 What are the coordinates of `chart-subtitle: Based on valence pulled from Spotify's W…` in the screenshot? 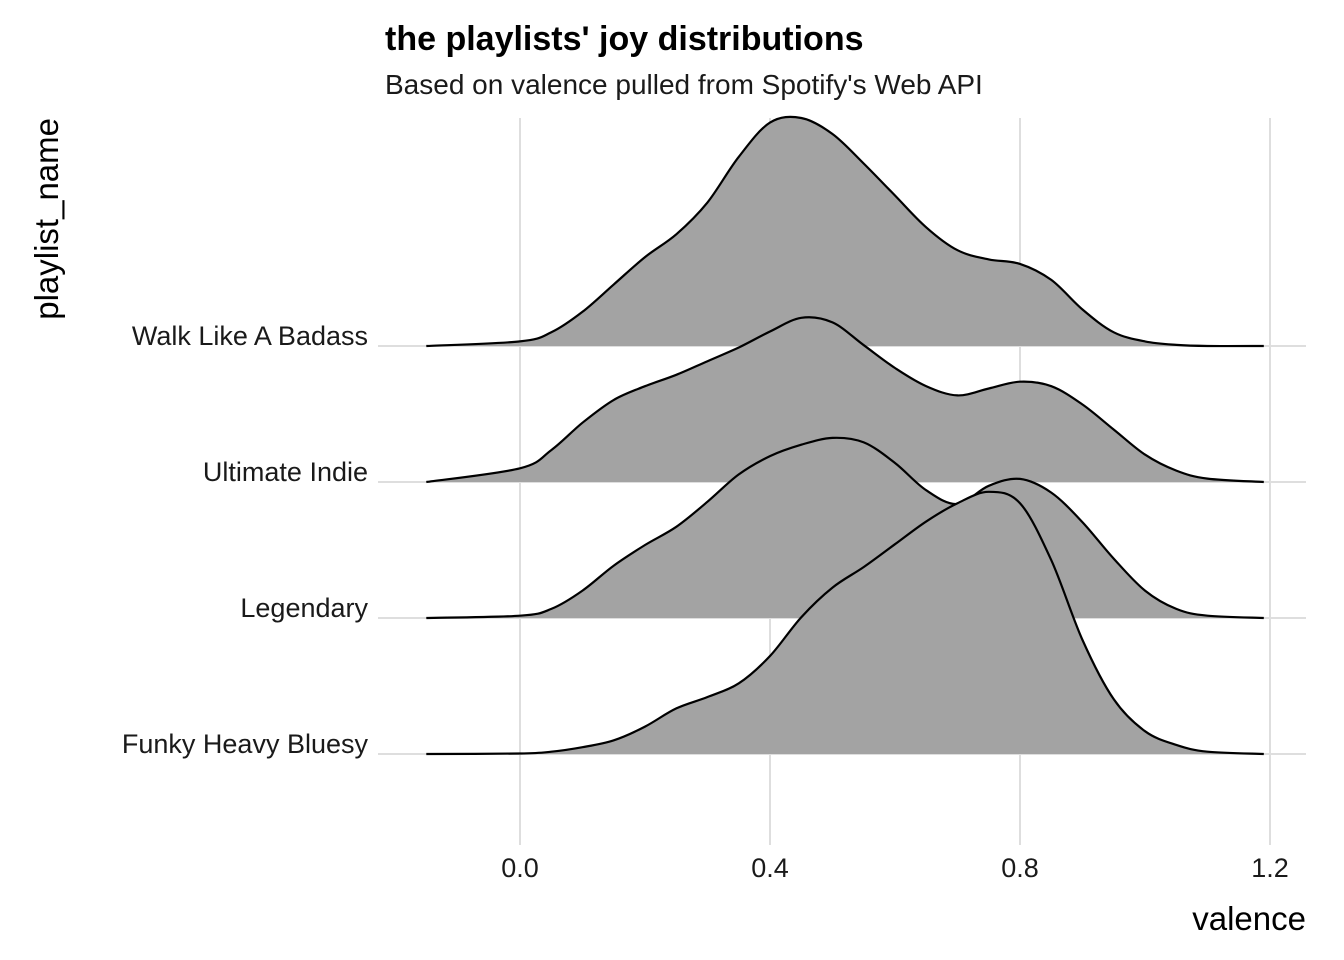 It's located at (684, 84).